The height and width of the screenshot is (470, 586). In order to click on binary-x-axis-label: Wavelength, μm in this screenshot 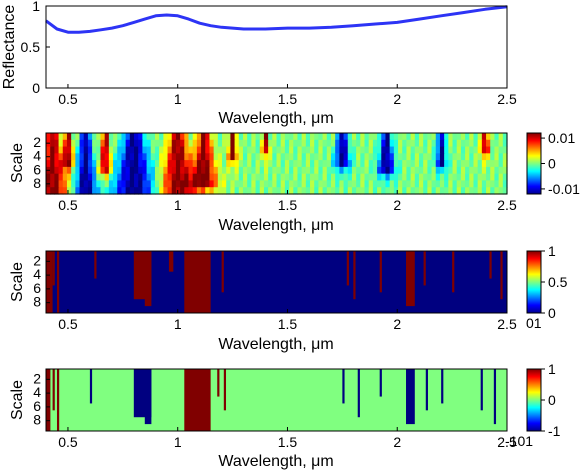, I will do `click(275, 344)`.